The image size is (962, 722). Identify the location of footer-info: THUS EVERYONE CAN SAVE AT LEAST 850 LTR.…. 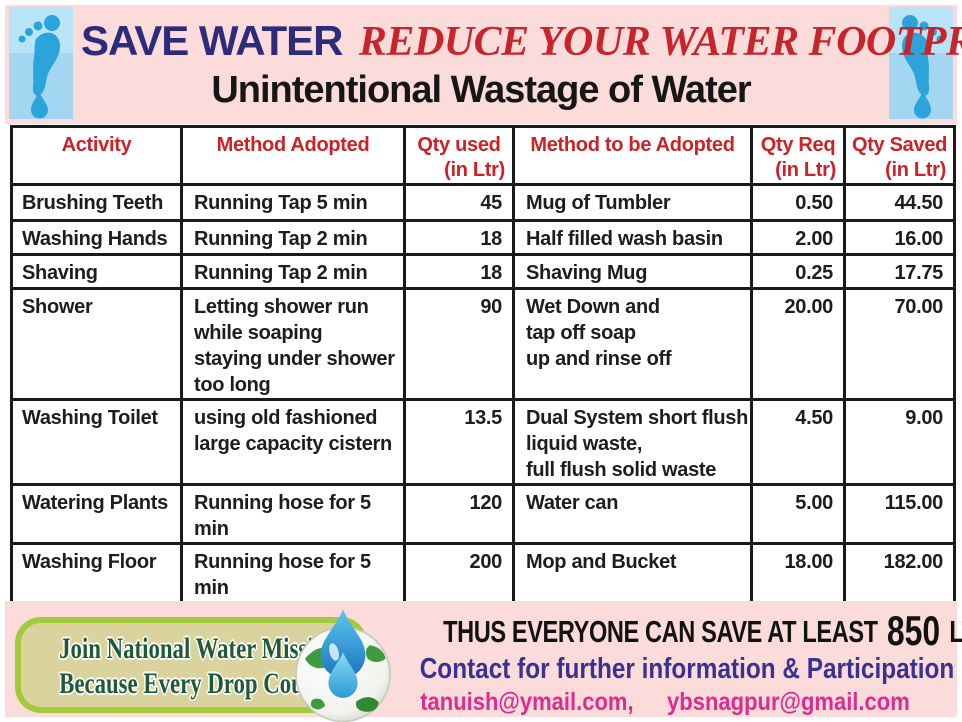
(667, 661).